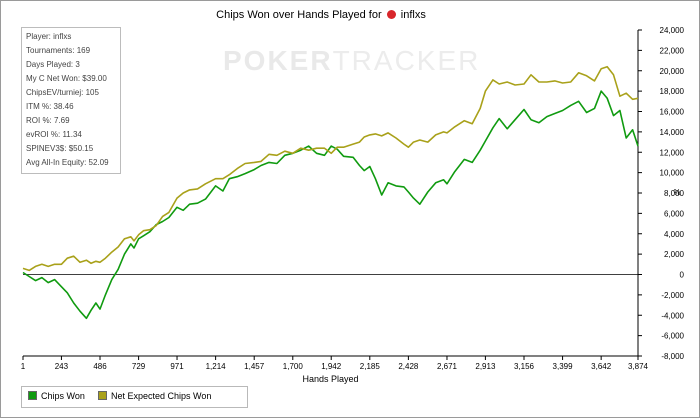 Image resolution: width=700 pixels, height=419 pixels. What do you see at coordinates (672, 50) in the screenshot?
I see `y-tick-label: 22,000` at bounding box center [672, 50].